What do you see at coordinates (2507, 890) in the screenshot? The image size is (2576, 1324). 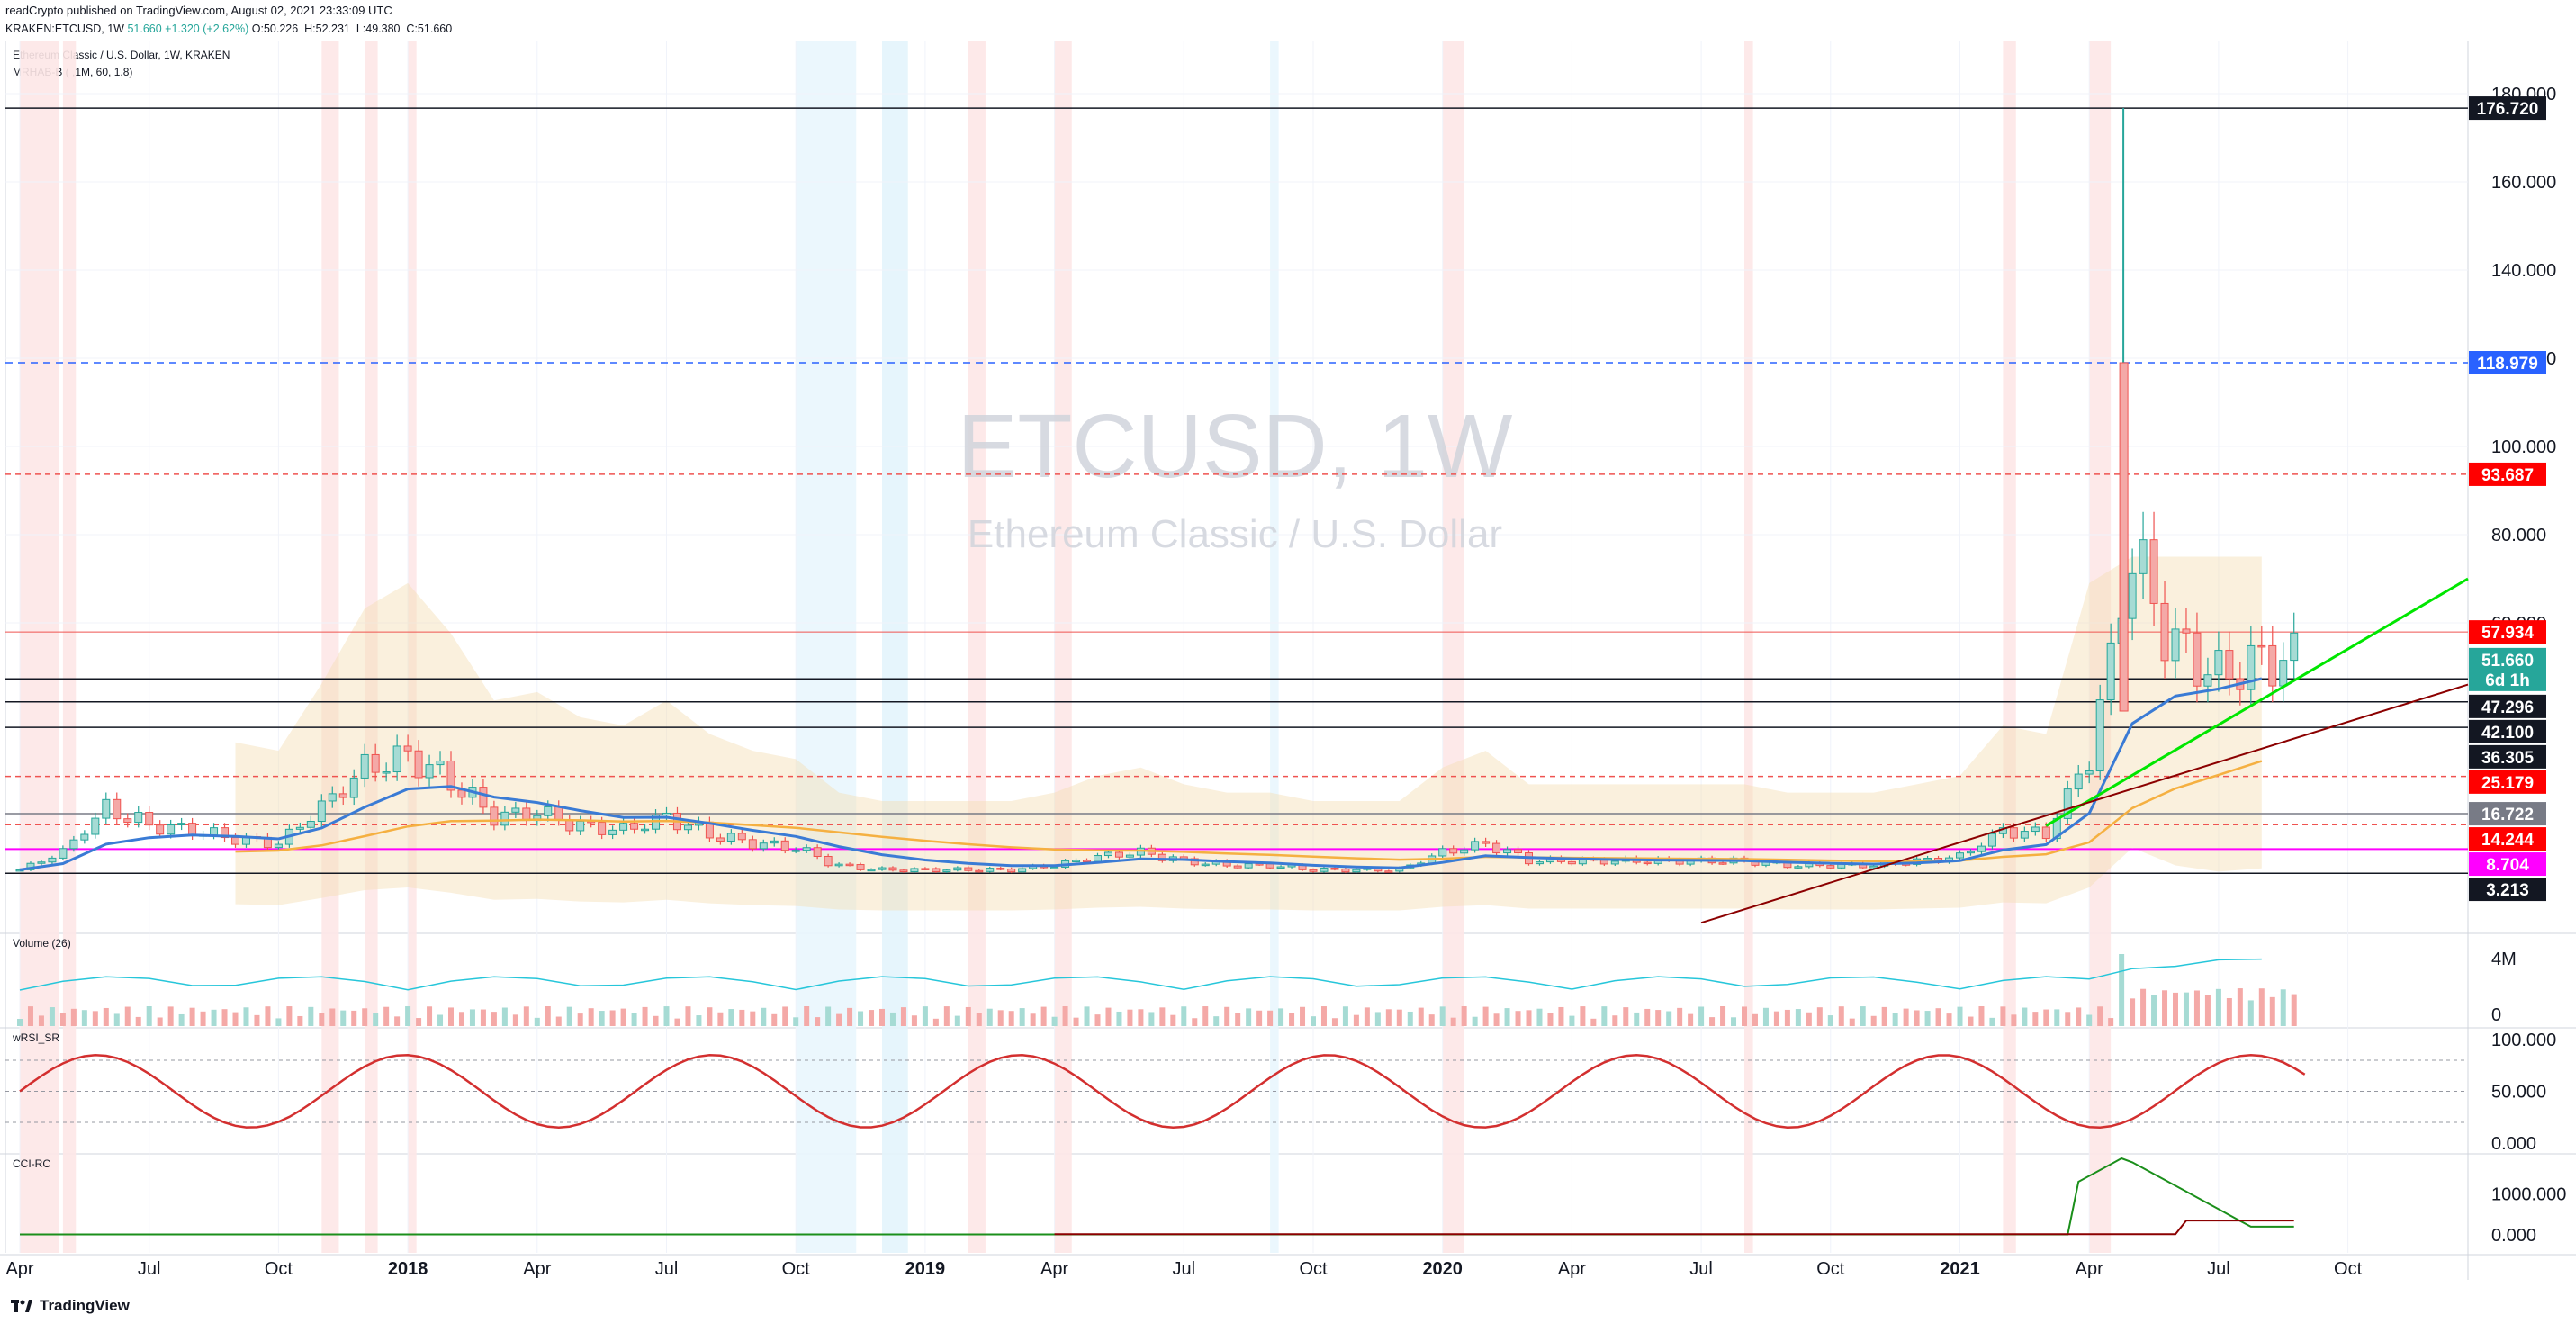 I see `price-label-3.213: 3.213` at bounding box center [2507, 890].